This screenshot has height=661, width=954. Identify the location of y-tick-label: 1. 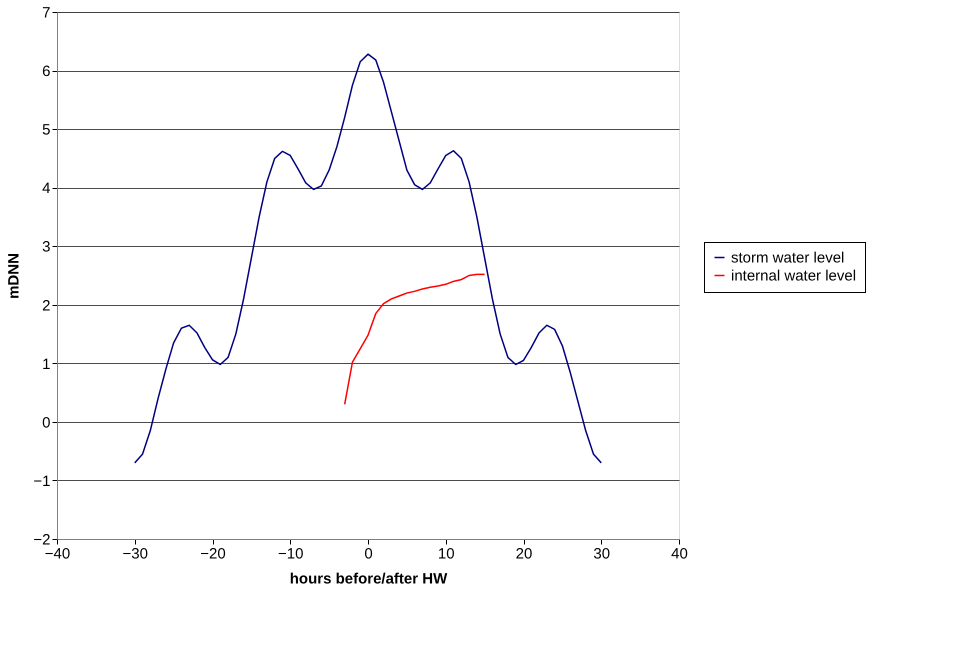
(46, 364).